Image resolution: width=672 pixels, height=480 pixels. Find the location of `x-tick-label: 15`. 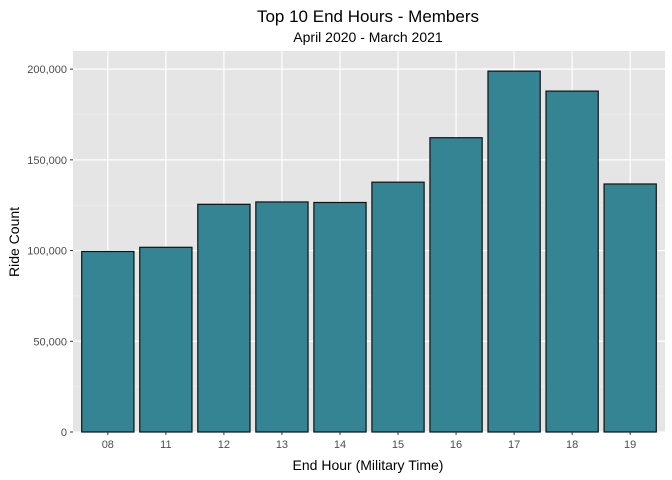

x-tick-label: 15 is located at coordinates (398, 445).